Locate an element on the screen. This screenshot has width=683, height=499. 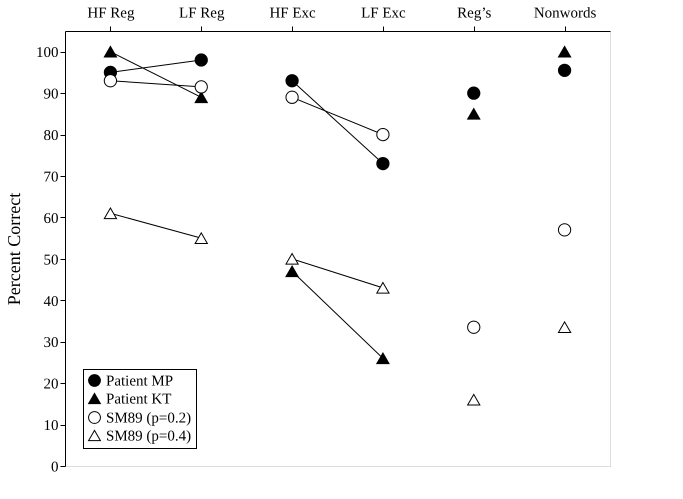
x-tick-label: LF Exc is located at coordinates (383, 14).